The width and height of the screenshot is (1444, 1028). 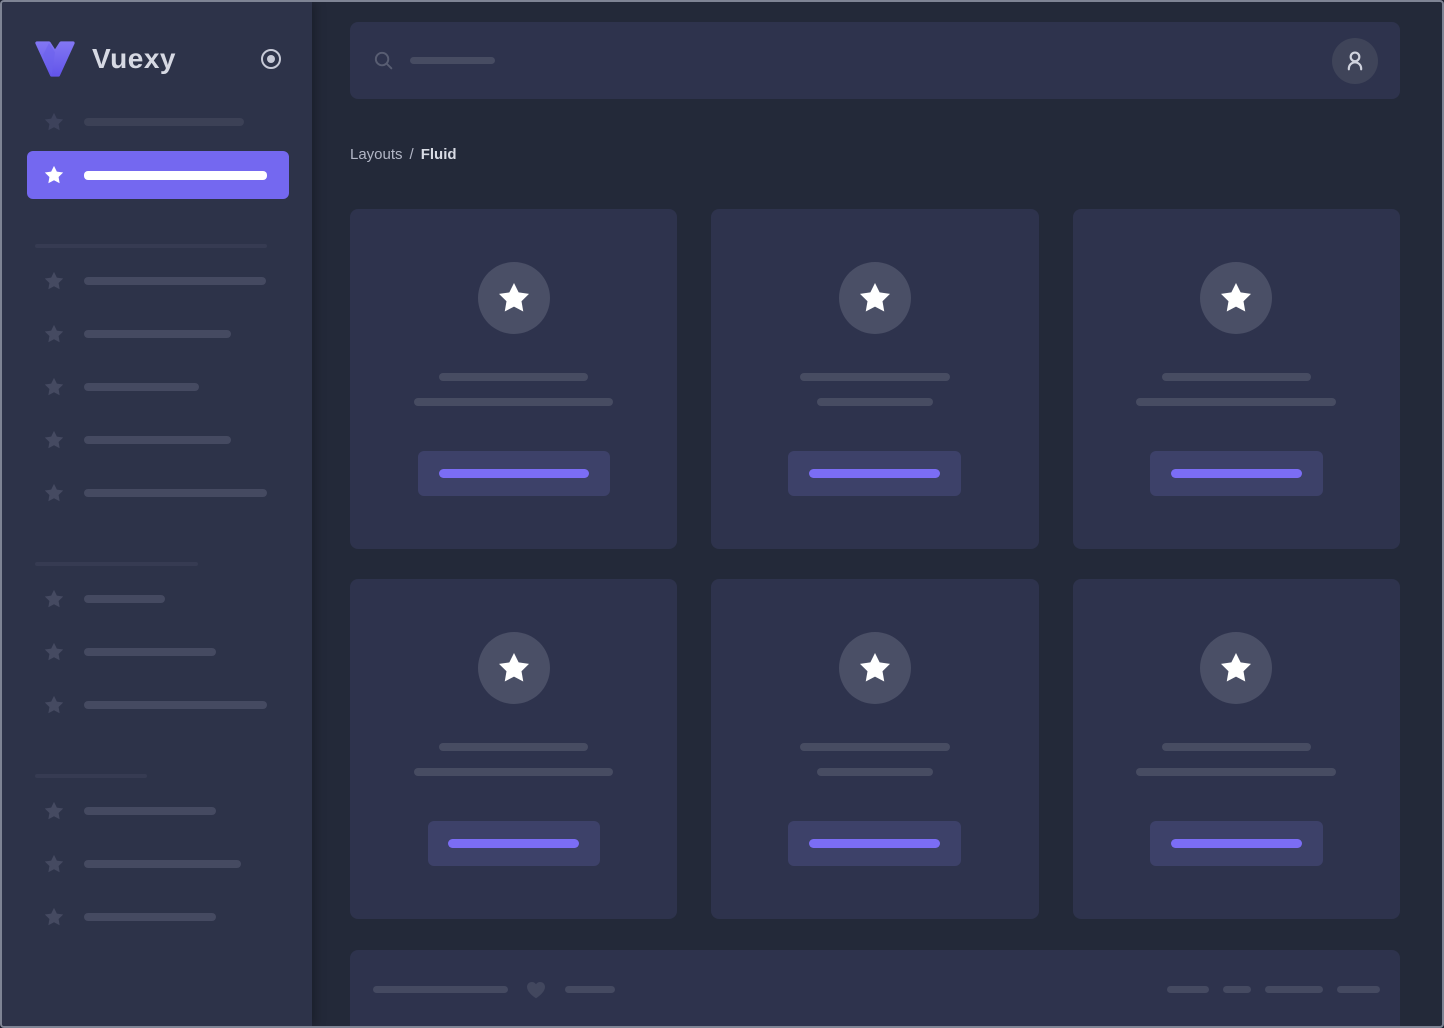 What do you see at coordinates (440, 989) in the screenshot?
I see `footer-text-placeholder` at bounding box center [440, 989].